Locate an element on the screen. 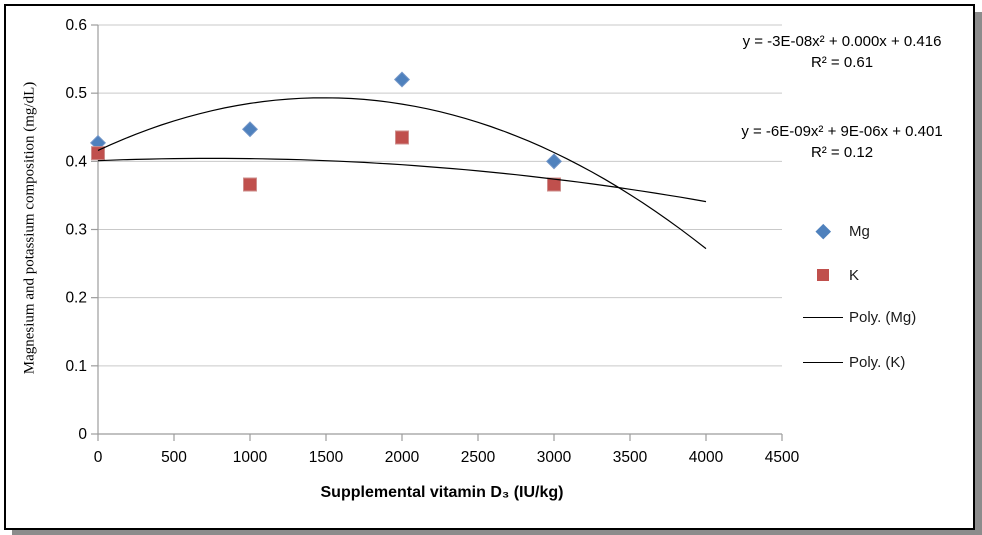 Image resolution: width=982 pixels, height=535 pixels. y-tick-label: 0.3 is located at coordinates (76, 230).